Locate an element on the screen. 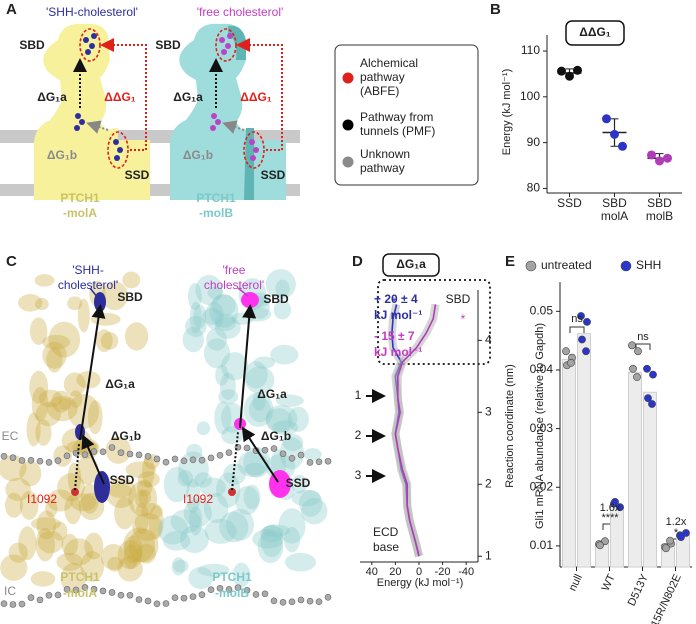  label: -molA is located at coordinates (80, 593).